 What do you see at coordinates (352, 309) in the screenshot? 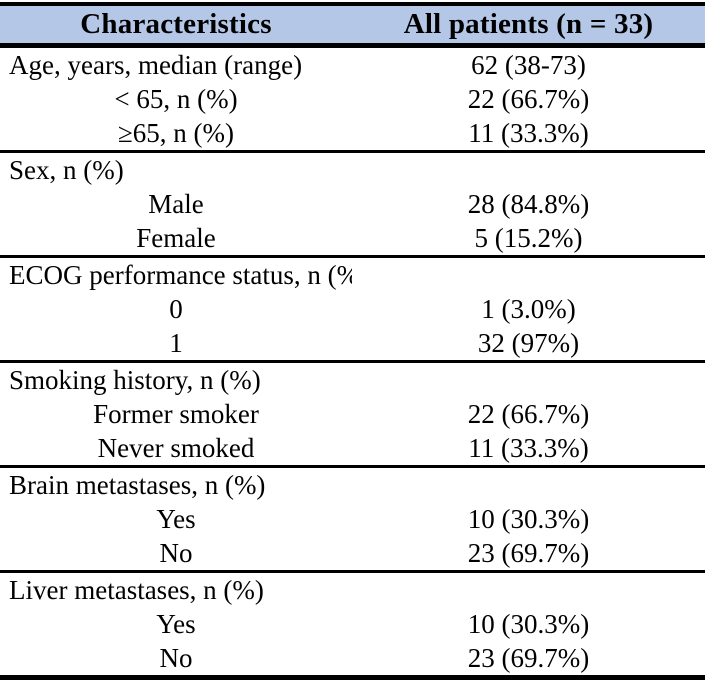
I see `table-row: 0 1 (3.0%)` at bounding box center [352, 309].